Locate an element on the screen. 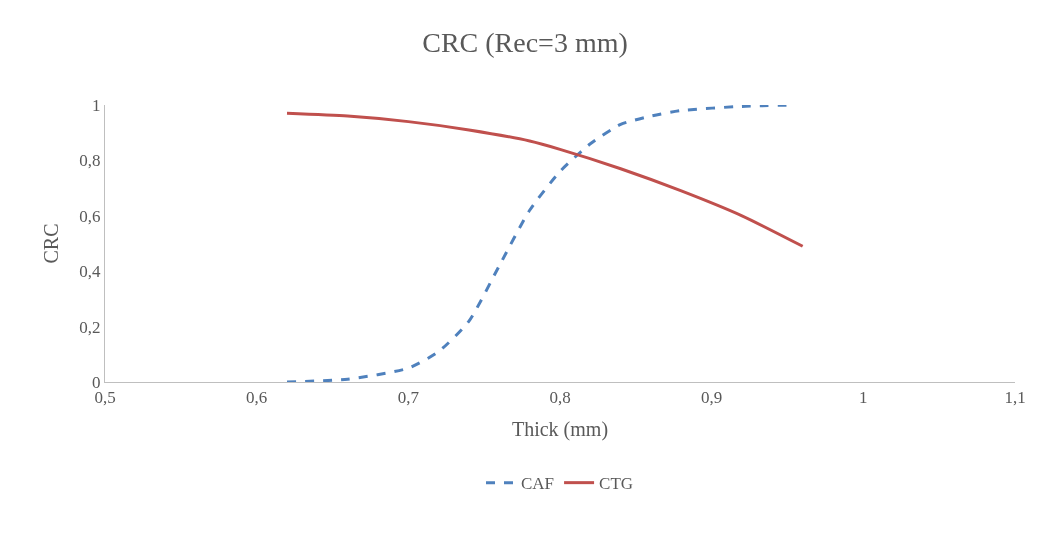 The image size is (1050, 542). x-tick-label: 0,8 is located at coordinates (560, 398).